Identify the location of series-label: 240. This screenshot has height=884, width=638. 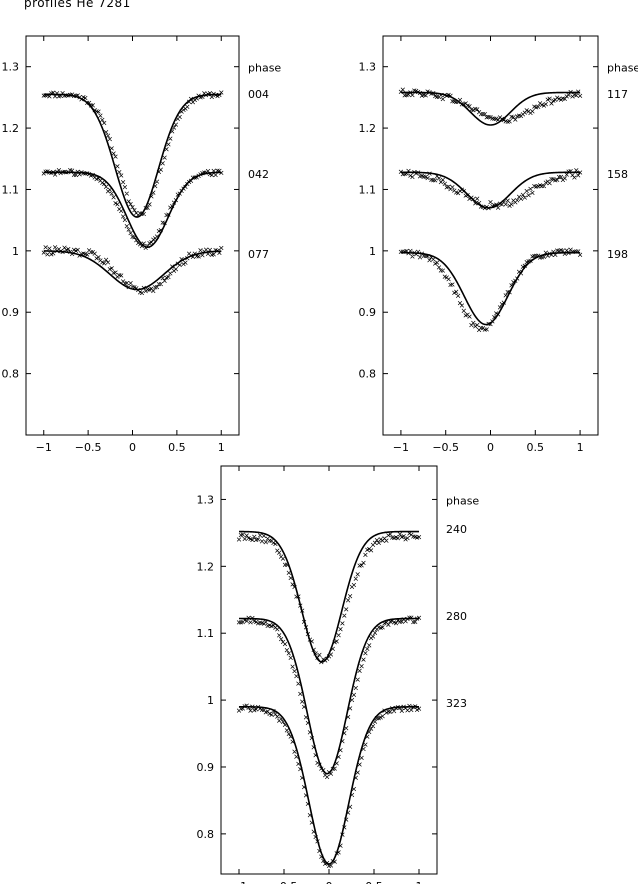
(456, 529).